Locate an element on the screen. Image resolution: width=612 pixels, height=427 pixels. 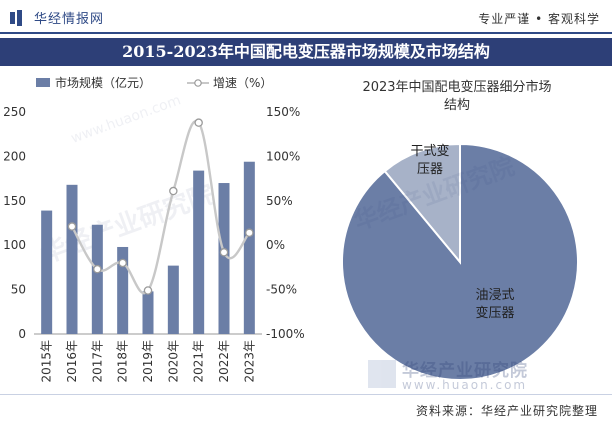
y-right-tick-label: 50% is located at coordinates (279, 201).